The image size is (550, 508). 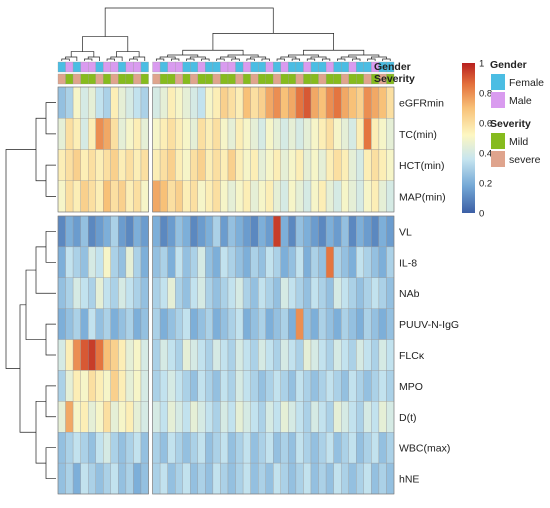 I want to click on row-label: D(t), so click(x=408, y=418).